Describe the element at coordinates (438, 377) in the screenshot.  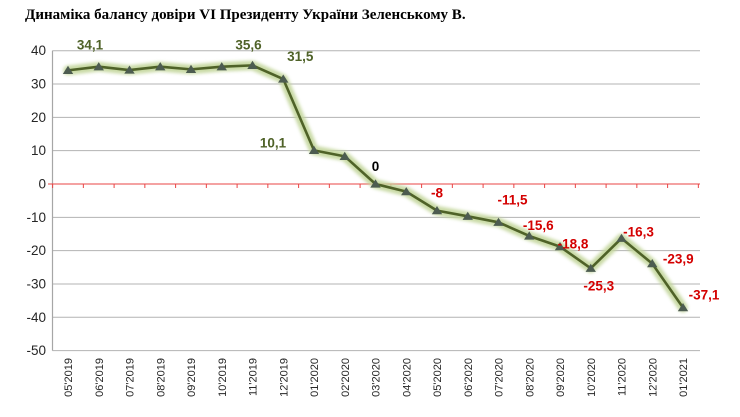
I see `x-tick-label: 05'2020` at that location.